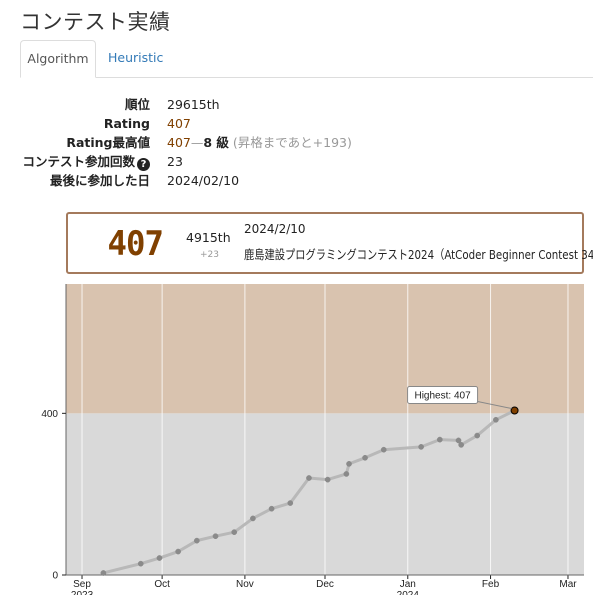 This screenshot has height=595, width=593. Describe the element at coordinates (49, 414) in the screenshot. I see `y-tick-label: 400` at that location.